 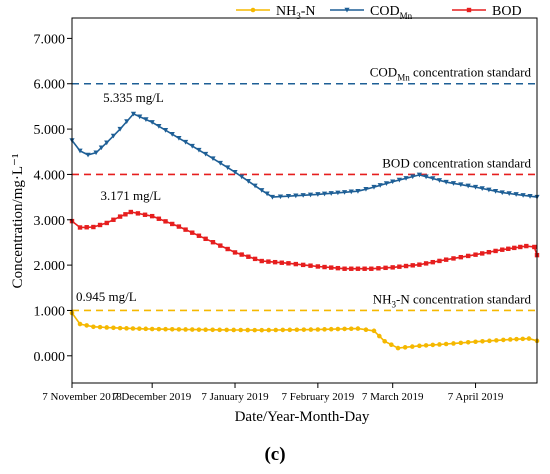 I want to click on y-tick-label: 4.000, so click(x=50, y=175).